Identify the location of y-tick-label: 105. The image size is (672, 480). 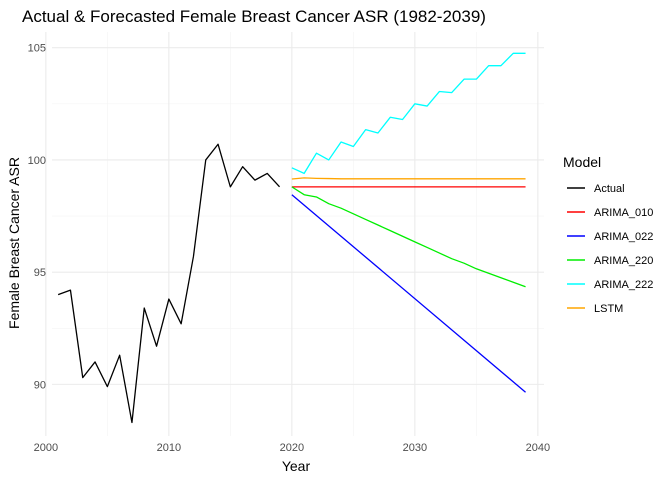
(37, 49).